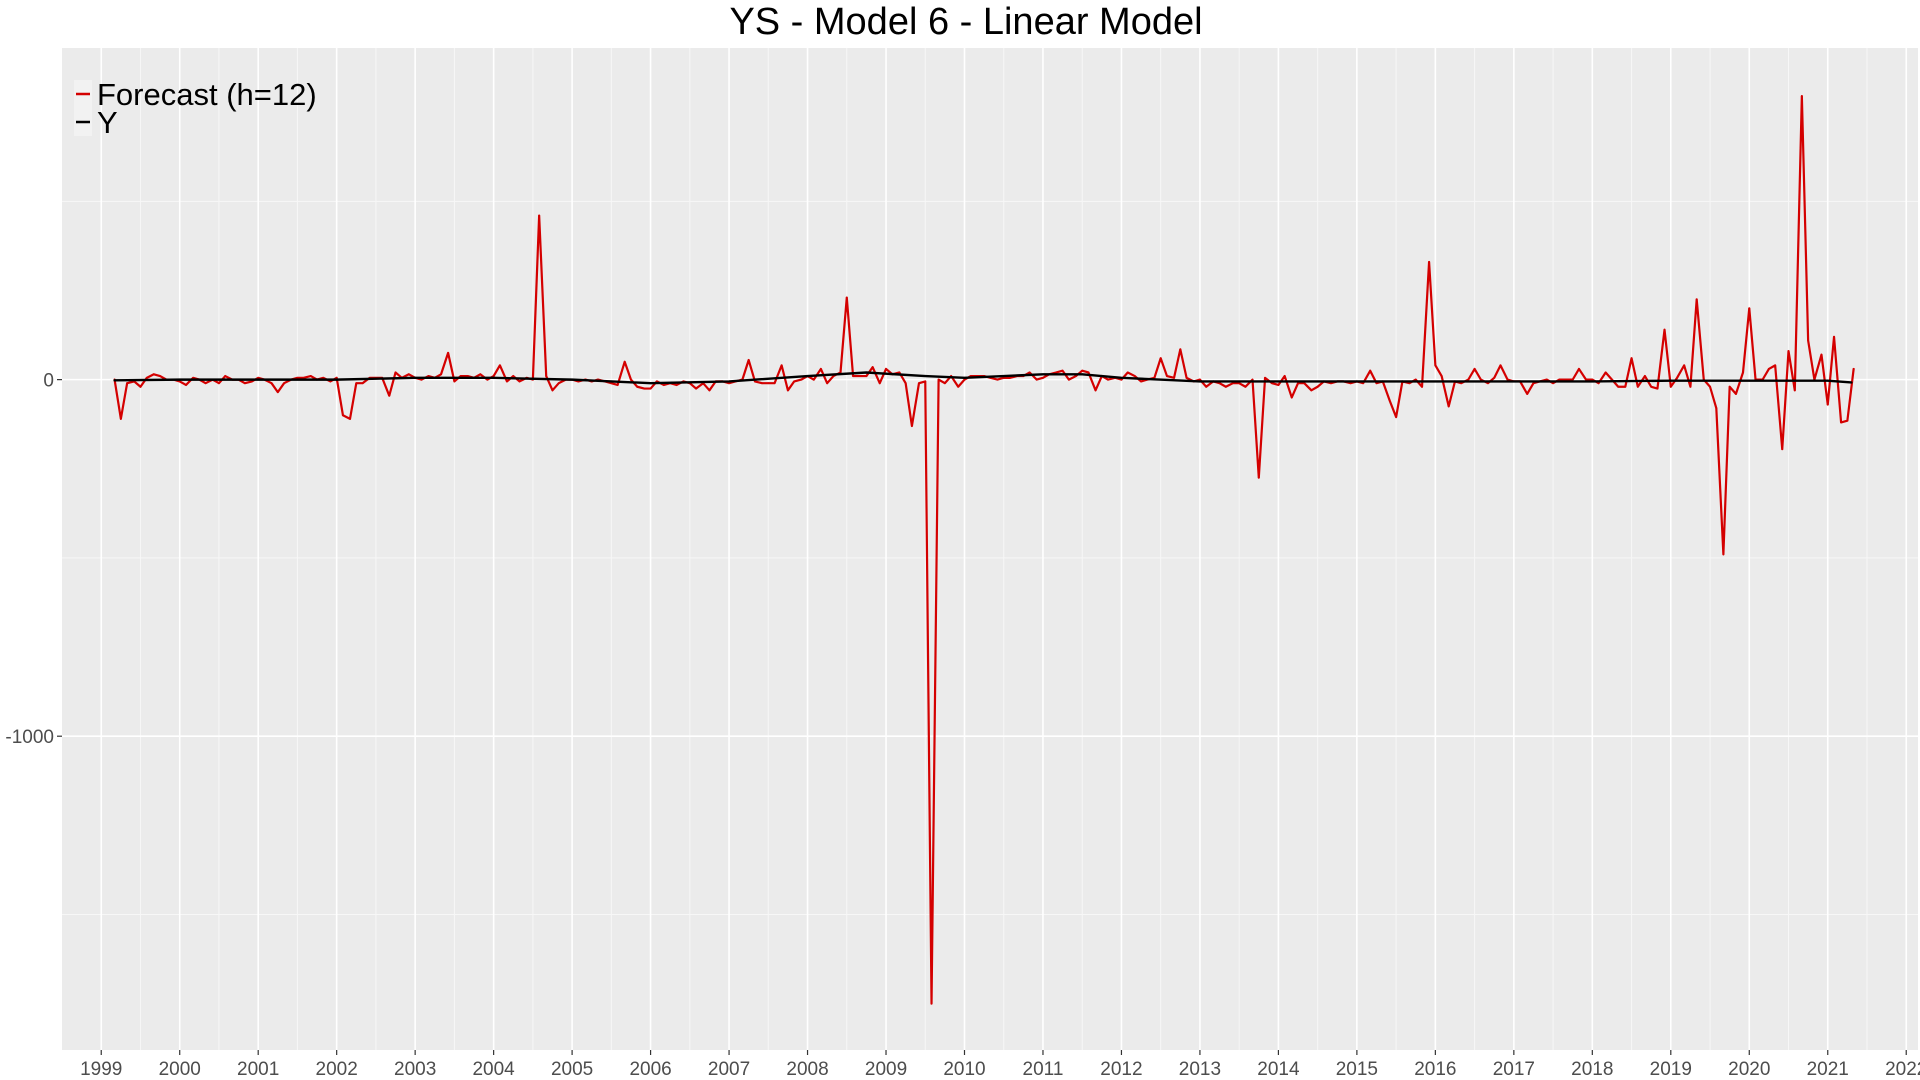 This screenshot has width=1920, height=1080. Describe the element at coordinates (1671, 1069) in the screenshot. I see `x-tick-label: 2019` at that location.